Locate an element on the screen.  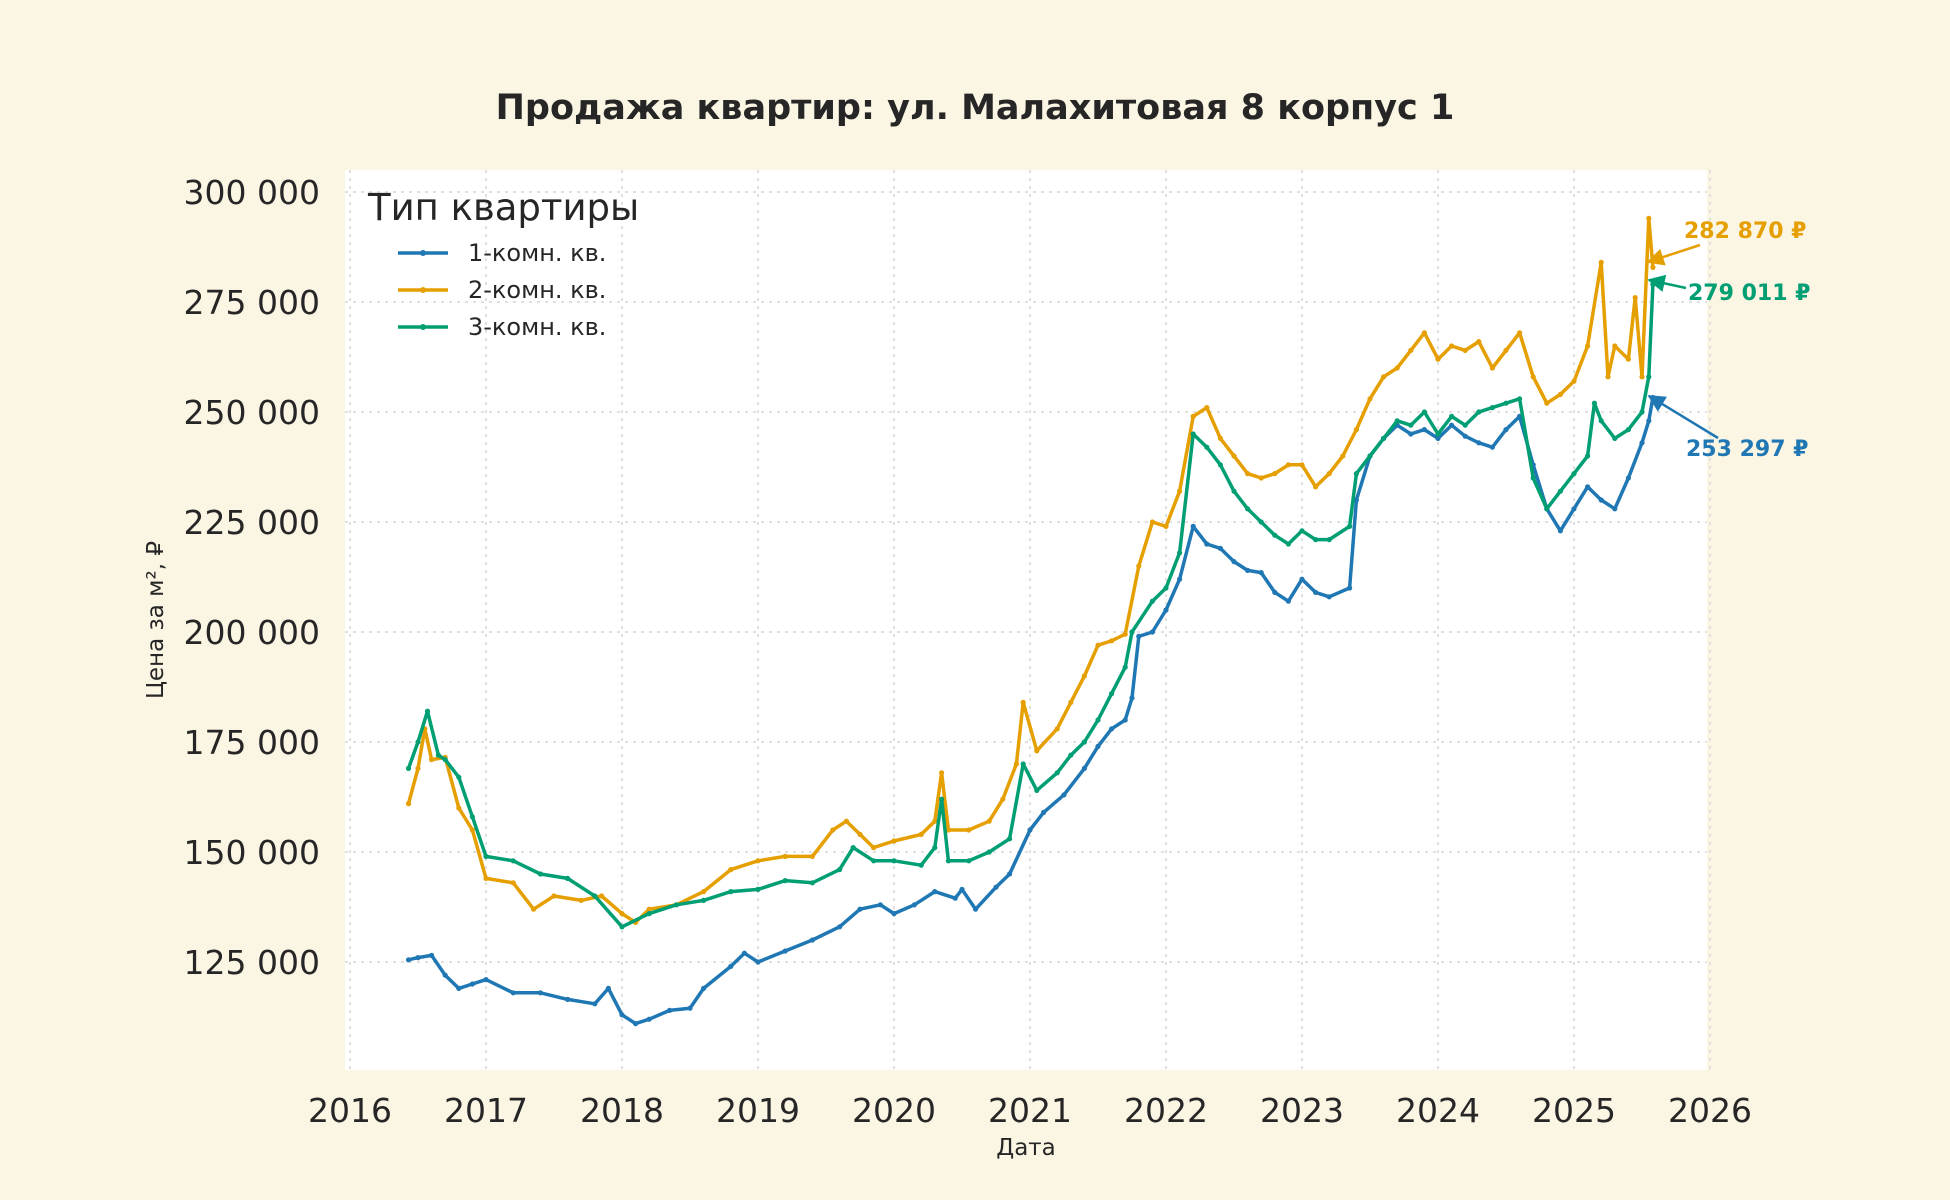
x-tick-label: 2019 is located at coordinates (758, 1110).